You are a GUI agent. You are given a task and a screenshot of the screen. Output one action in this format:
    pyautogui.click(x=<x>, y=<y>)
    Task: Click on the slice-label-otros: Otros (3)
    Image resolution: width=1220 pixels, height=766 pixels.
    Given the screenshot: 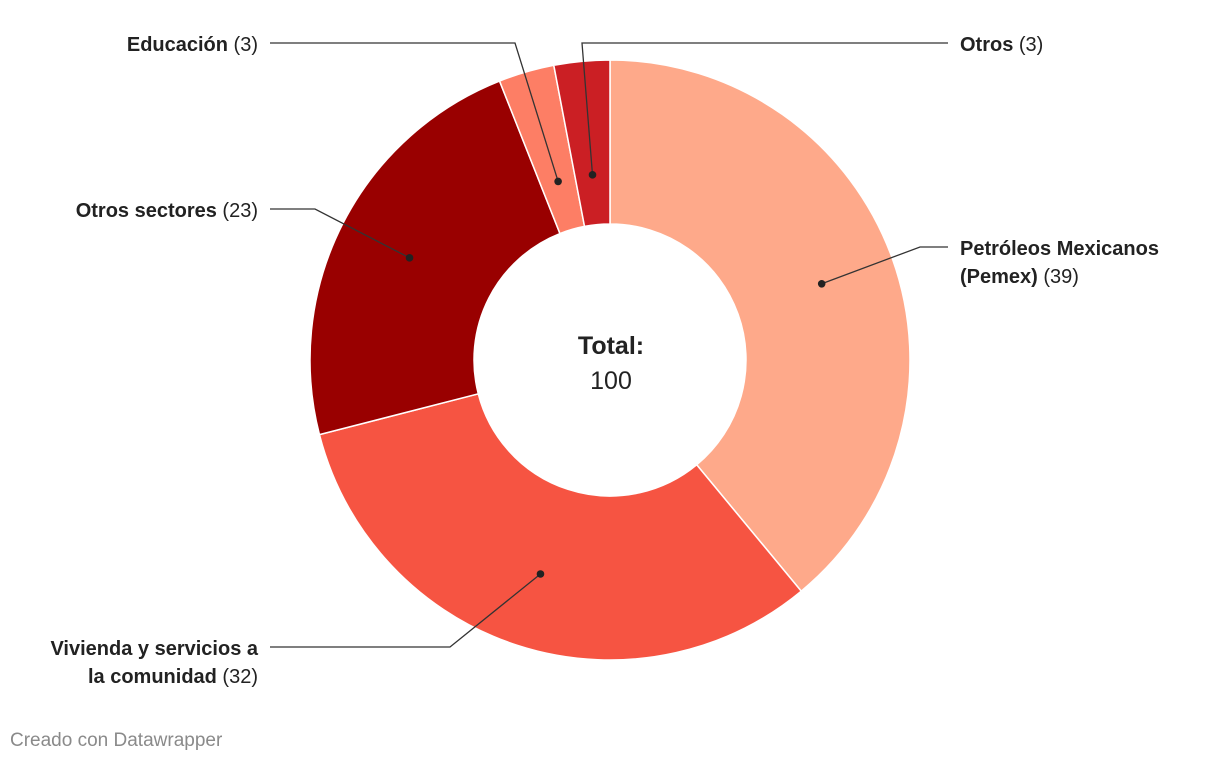 What is the action you would take?
    pyautogui.click(x=1001, y=45)
    